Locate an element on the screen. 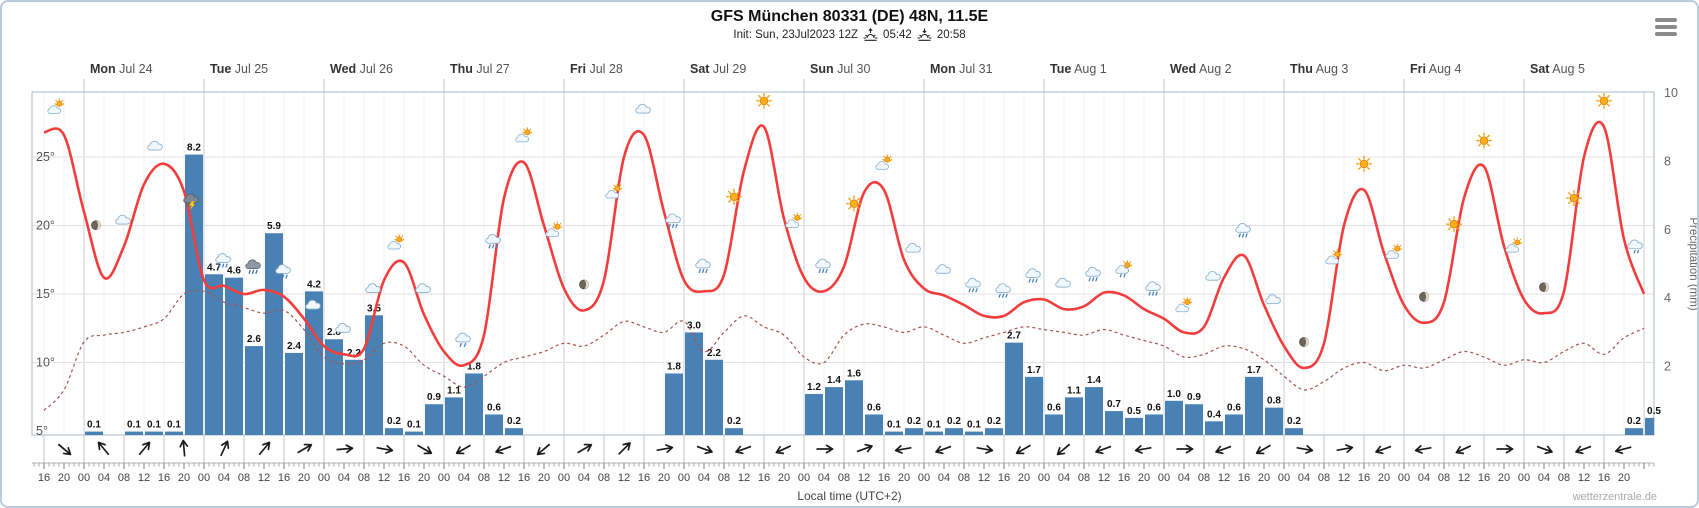  day-label: Fri Jul 28 is located at coordinates (596, 69).